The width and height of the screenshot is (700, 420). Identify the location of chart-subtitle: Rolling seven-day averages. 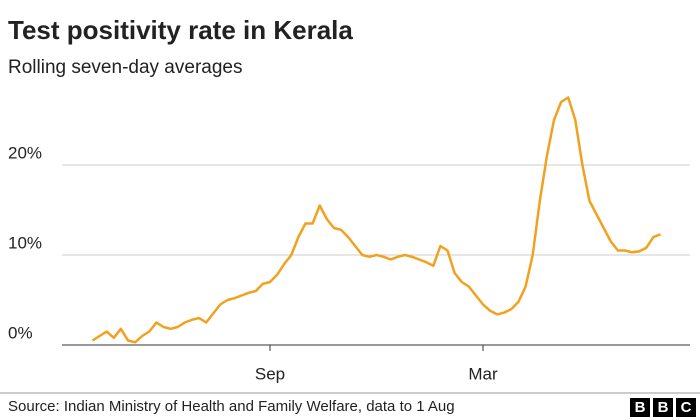
(125, 67).